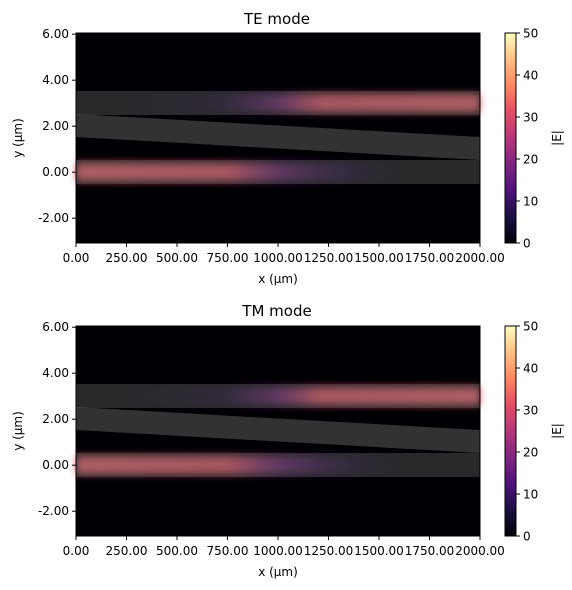  I want to click on te-waveguide-taper, so click(278, 137).